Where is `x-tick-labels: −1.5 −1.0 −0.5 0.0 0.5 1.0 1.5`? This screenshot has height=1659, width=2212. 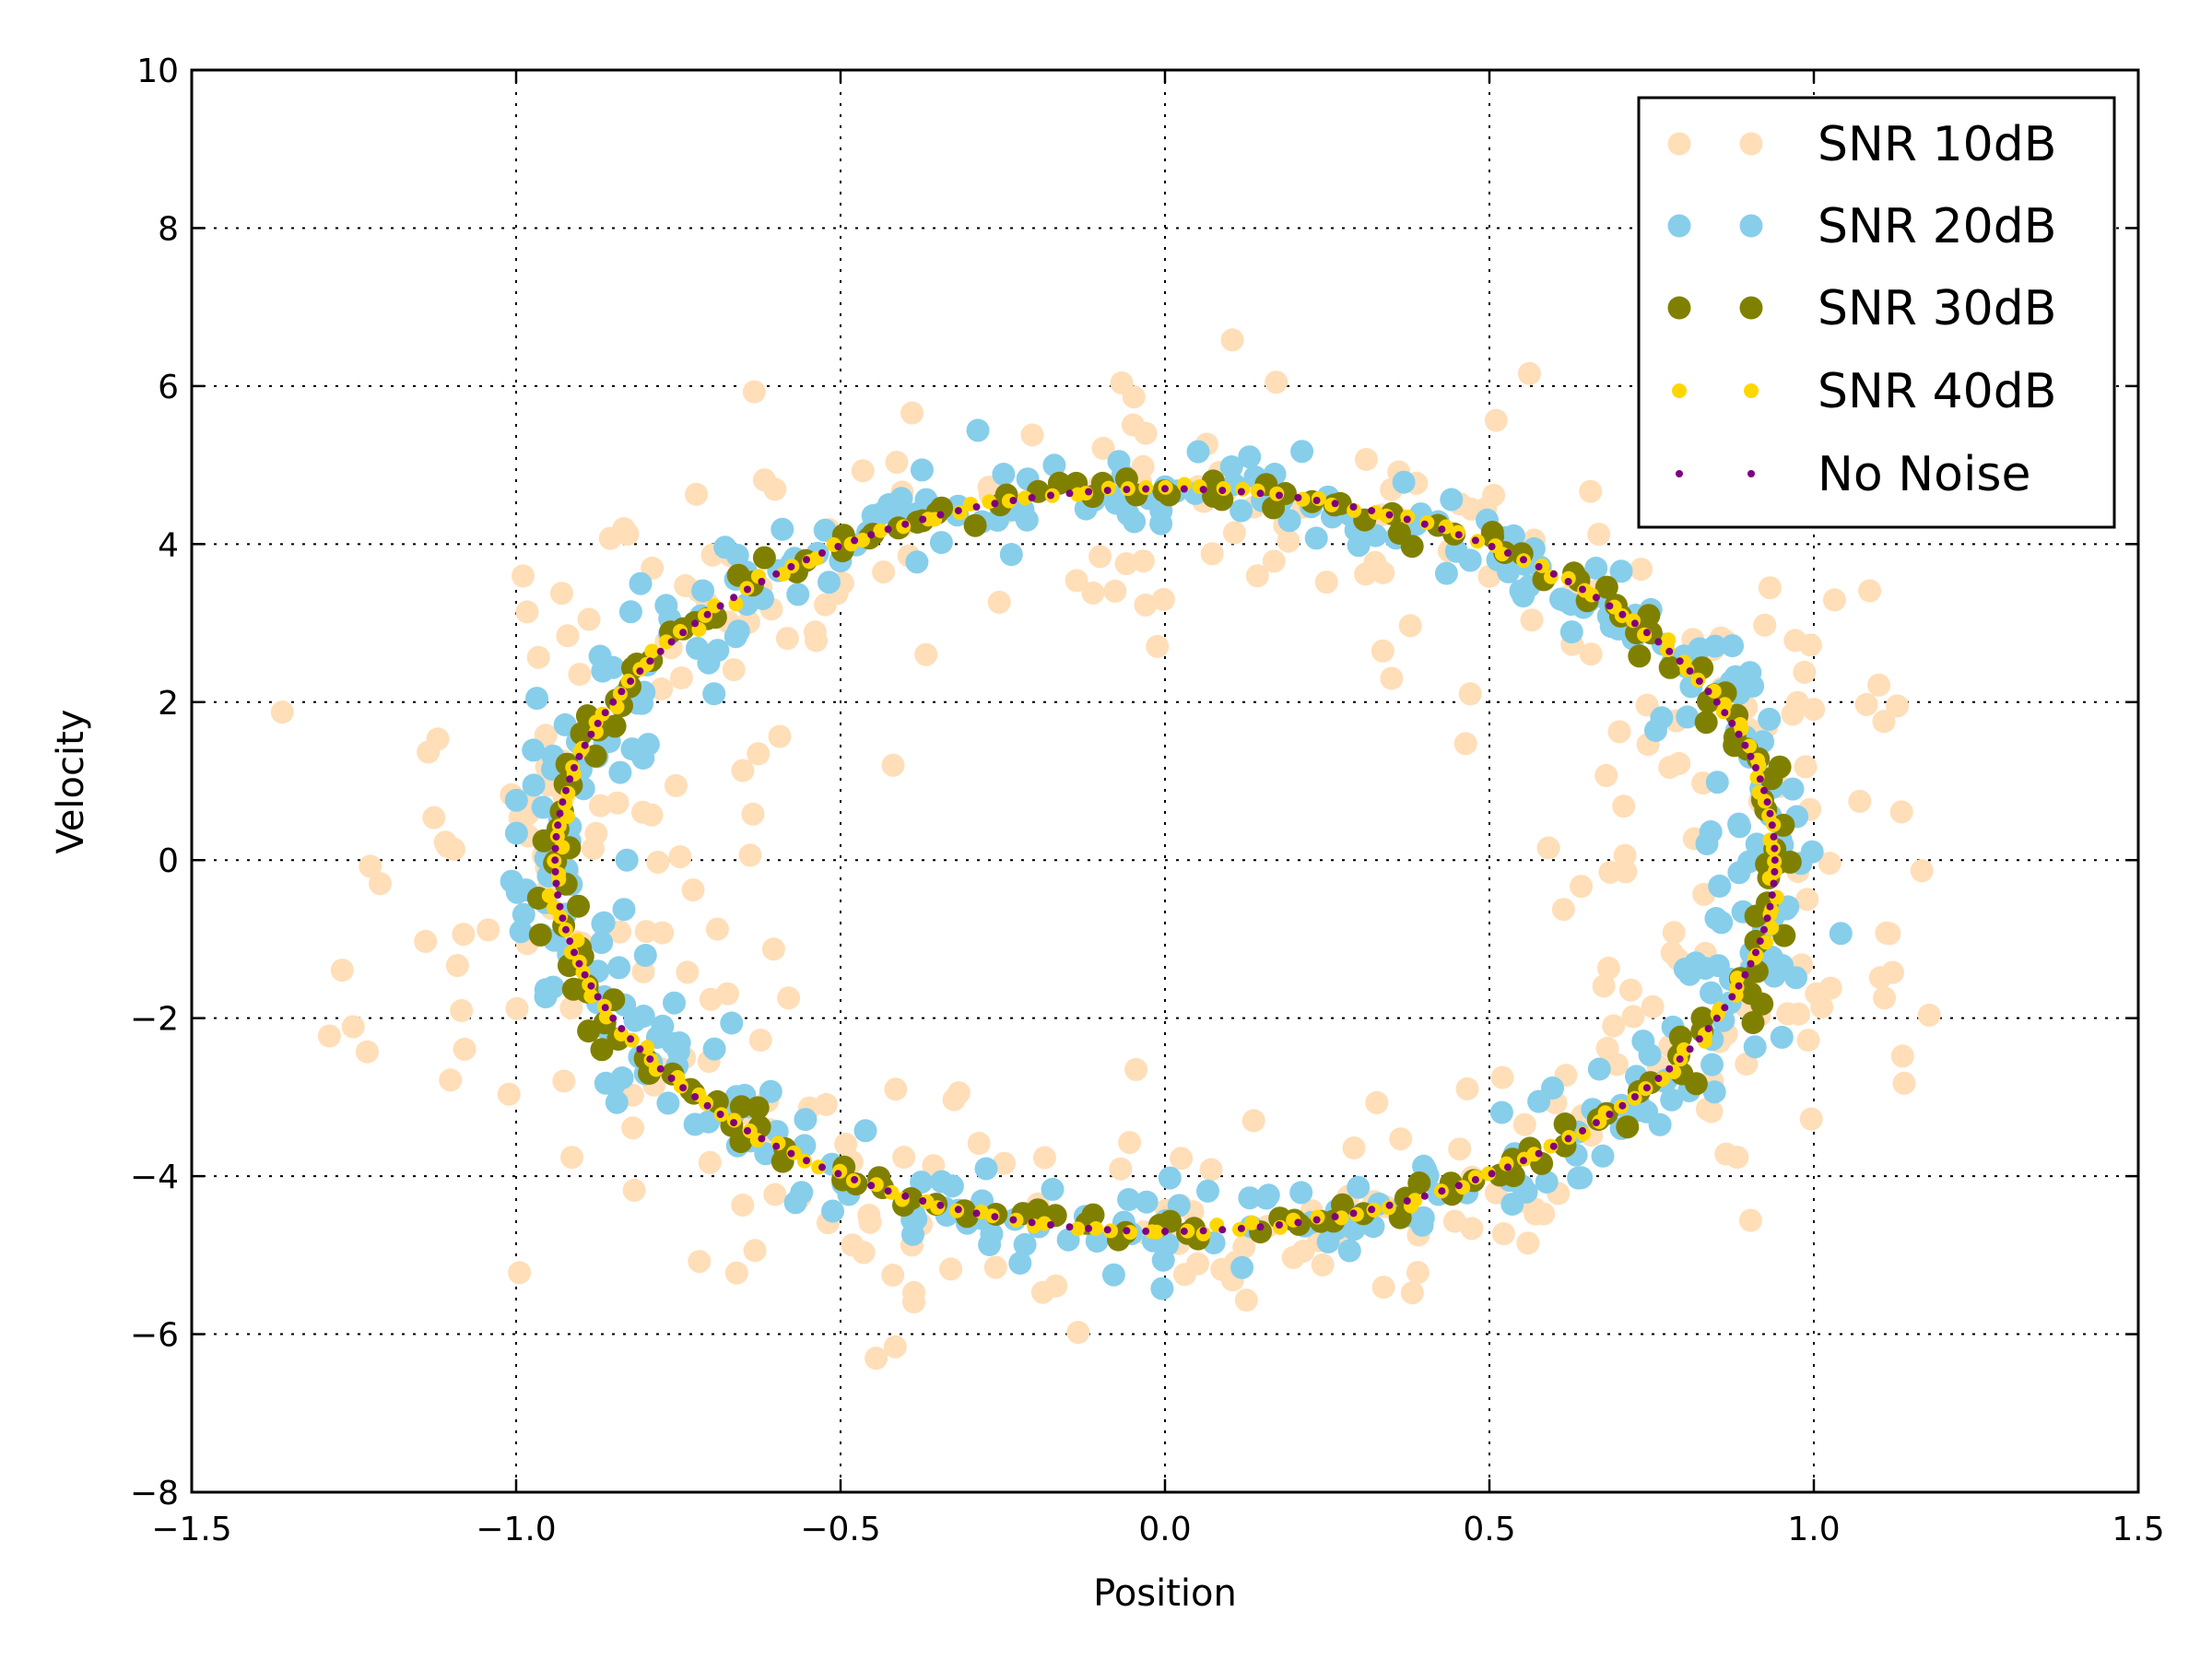
x-tick-labels: −1.5 −1.0 −0.5 0.0 0.5 1.0 1.5 is located at coordinates (1157, 1529).